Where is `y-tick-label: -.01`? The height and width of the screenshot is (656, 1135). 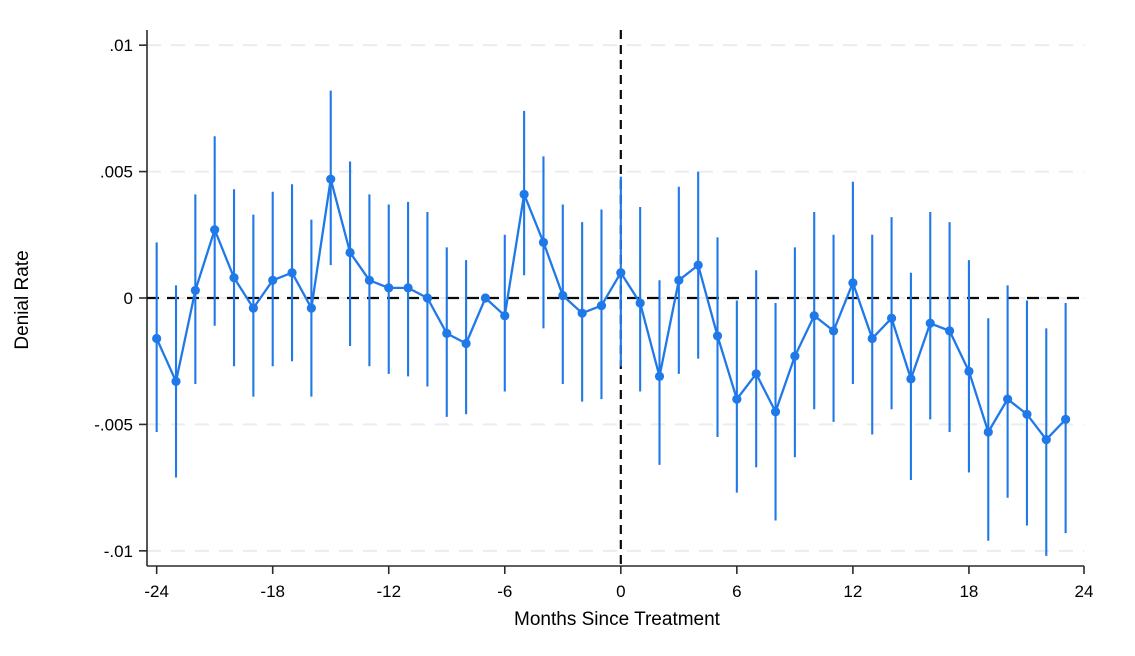
y-tick-label: -.01 is located at coordinates (118, 551).